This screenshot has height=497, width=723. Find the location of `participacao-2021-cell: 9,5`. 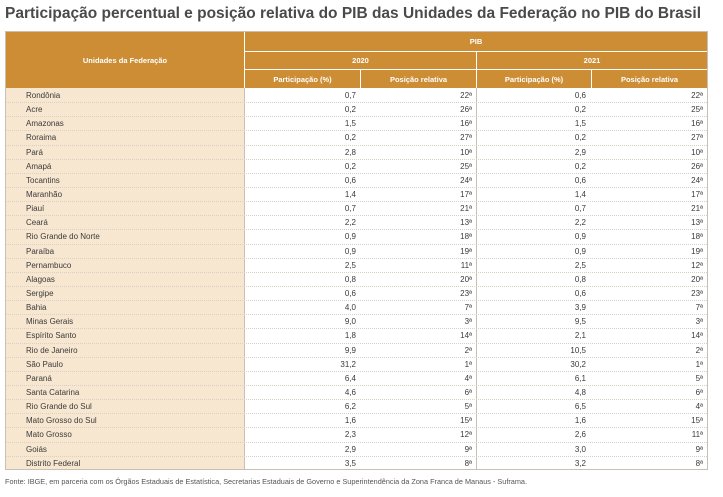

participacao-2021-cell: 9,5 is located at coordinates (580, 322).